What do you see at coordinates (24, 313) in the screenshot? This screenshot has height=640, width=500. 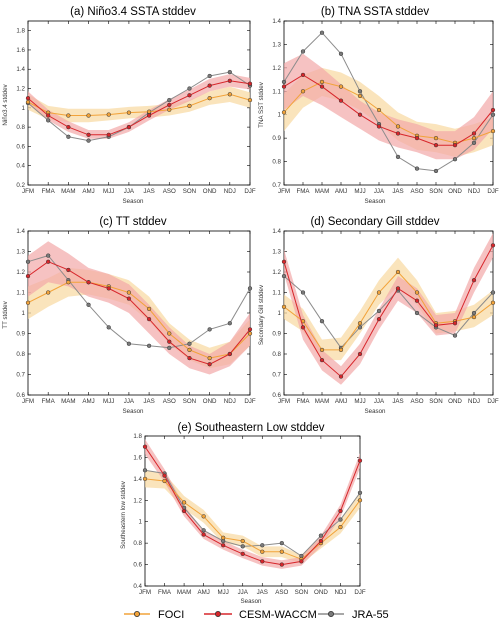 I see `panel-c-ytick-label: 1` at bounding box center [24, 313].